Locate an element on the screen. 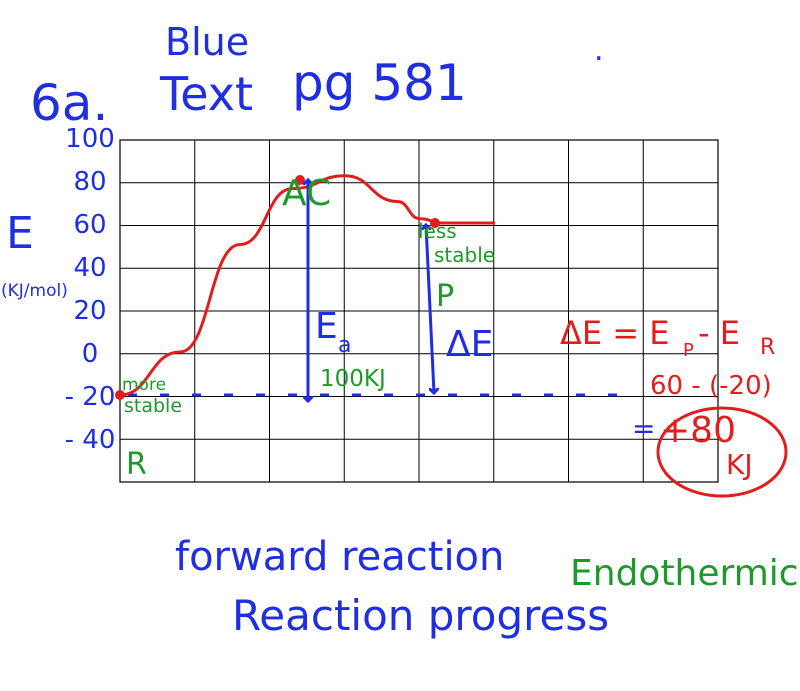  equation-minus-e: - E is located at coordinates (719, 333).